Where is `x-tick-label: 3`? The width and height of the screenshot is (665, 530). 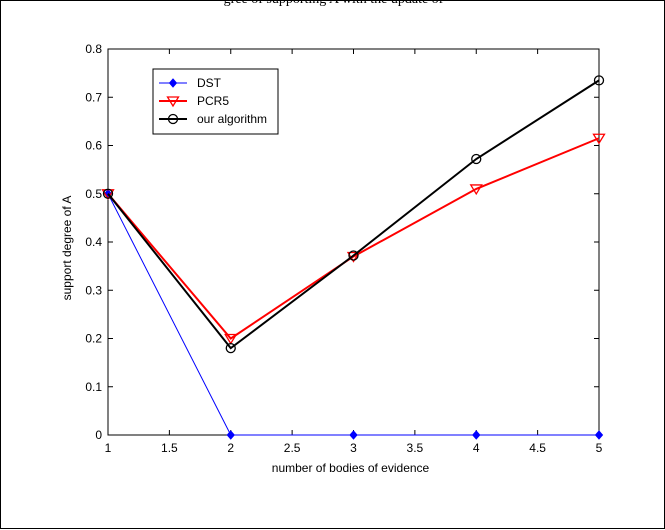
x-tick-label: 3 is located at coordinates (353, 448).